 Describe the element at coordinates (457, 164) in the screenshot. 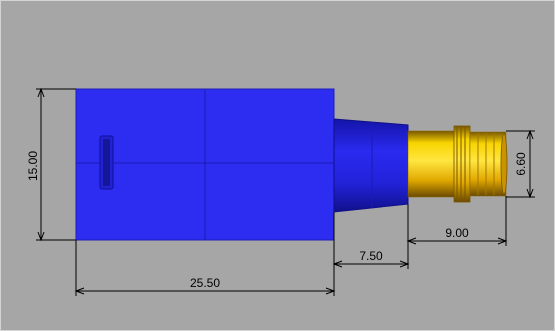

I see `gold-connector` at that location.